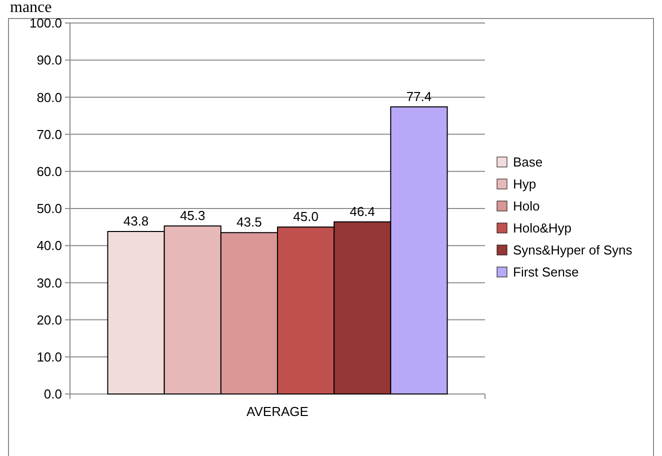  Describe the element at coordinates (546, 272) in the screenshot. I see `legend-label: First Sense` at that location.